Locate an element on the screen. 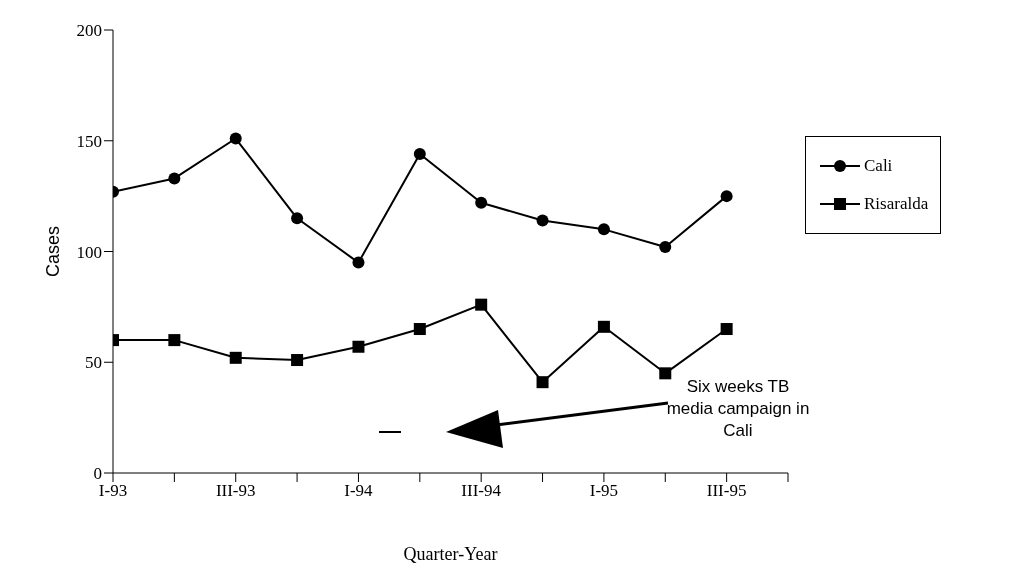 Image resolution: width=1016 pixels, height=578 pixels. legend-label: Cali is located at coordinates (878, 166).